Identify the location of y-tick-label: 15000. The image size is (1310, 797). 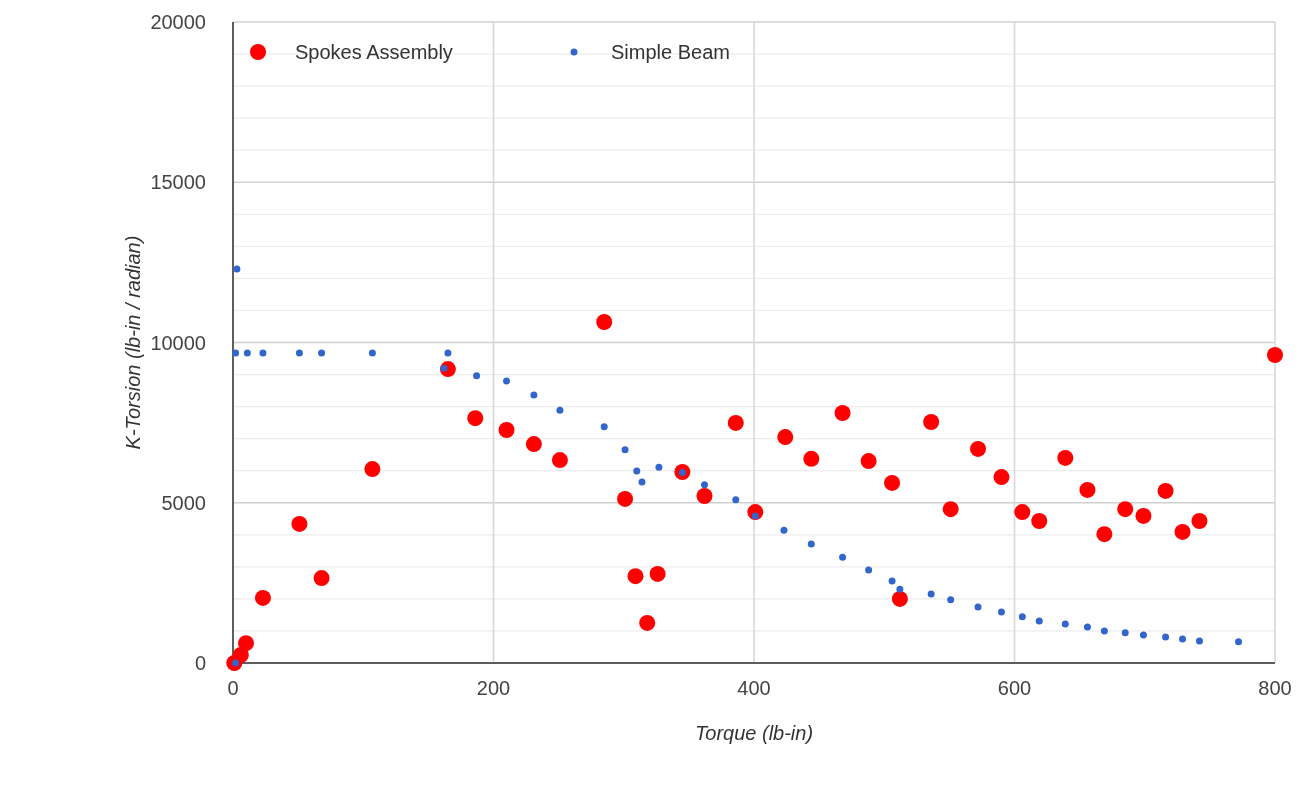
(178, 182).